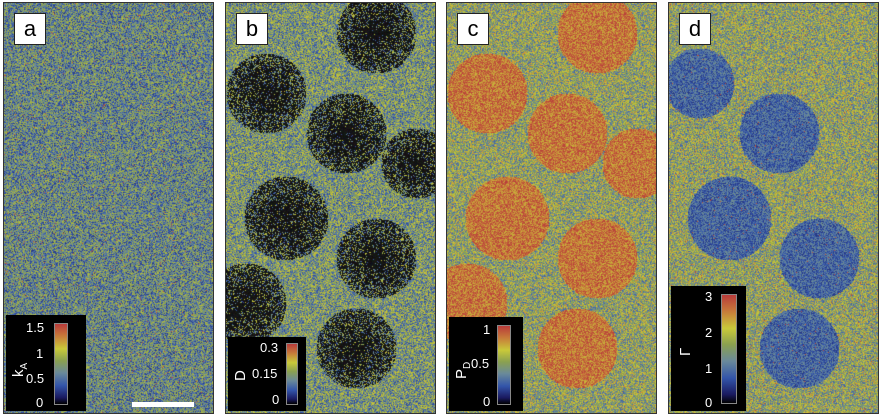 This screenshot has height=415, width=881. I want to click on colorbar-gamma: 3 2 1 0 Γ, so click(708, 348).